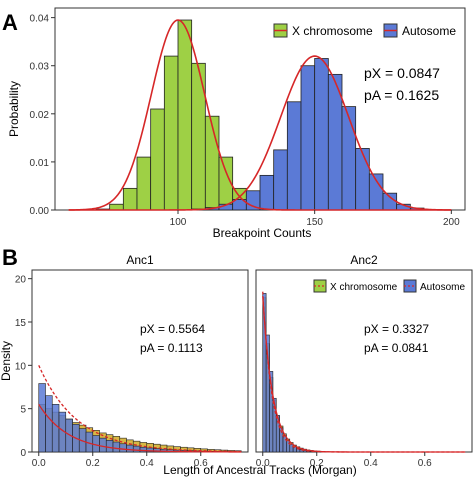 Image resolution: width=474 pixels, height=481 pixels. Describe the element at coordinates (21, 366) in the screenshot. I see `panel-b-y-tick-label-2: 10` at that location.